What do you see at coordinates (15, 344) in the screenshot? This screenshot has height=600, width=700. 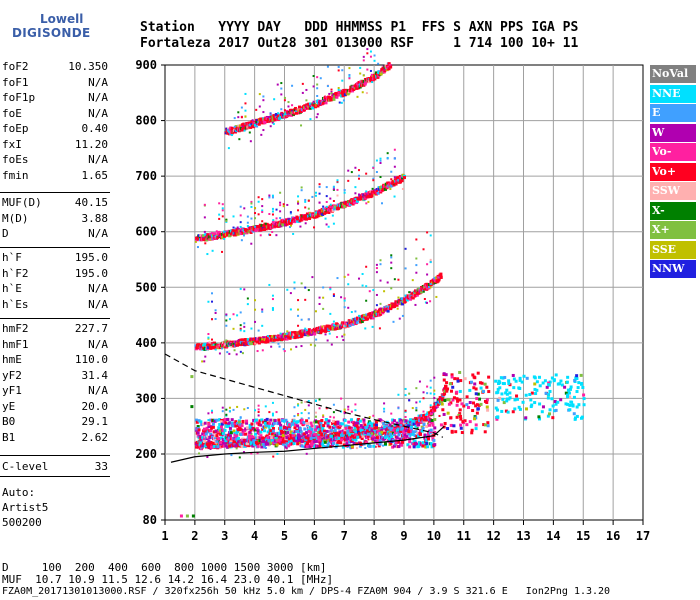 I see `param-label: hmF1` at bounding box center [15, 344].